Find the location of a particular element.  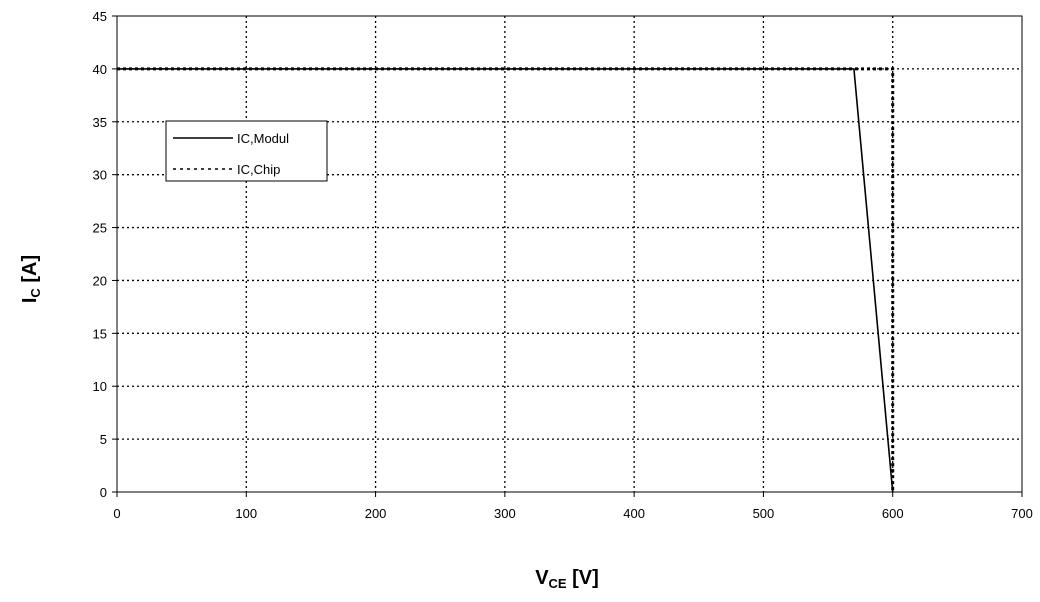

y-tick-label: 40 is located at coordinates (100, 69).